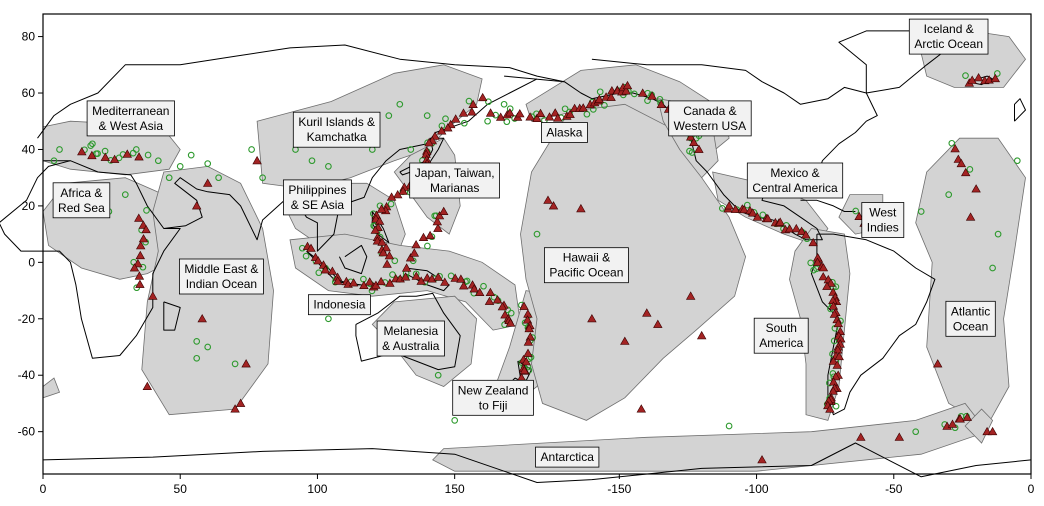  Describe the element at coordinates (586, 265) in the screenshot. I see `region-label-hawaii: Hawaii &Pacific Ocean` at that location.